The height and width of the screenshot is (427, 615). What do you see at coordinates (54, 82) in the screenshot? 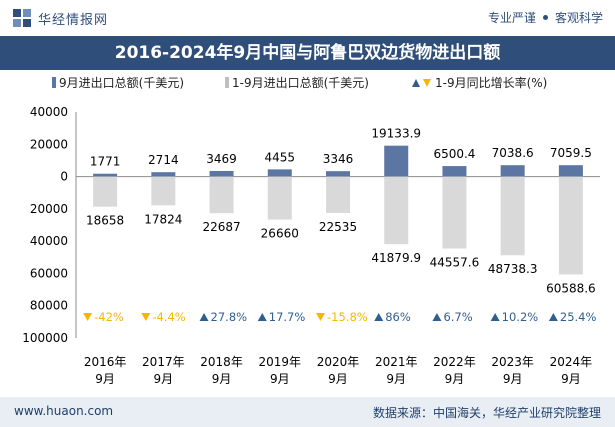
I see `legend-swatch-monthly` at bounding box center [54, 82].